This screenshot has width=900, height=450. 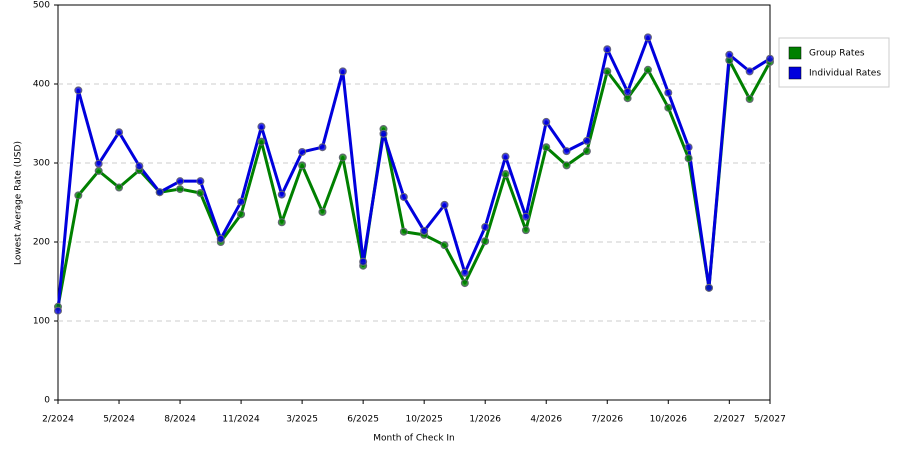 What do you see at coordinates (41, 85) in the screenshot?
I see `y-tick-label: 400` at bounding box center [41, 85].